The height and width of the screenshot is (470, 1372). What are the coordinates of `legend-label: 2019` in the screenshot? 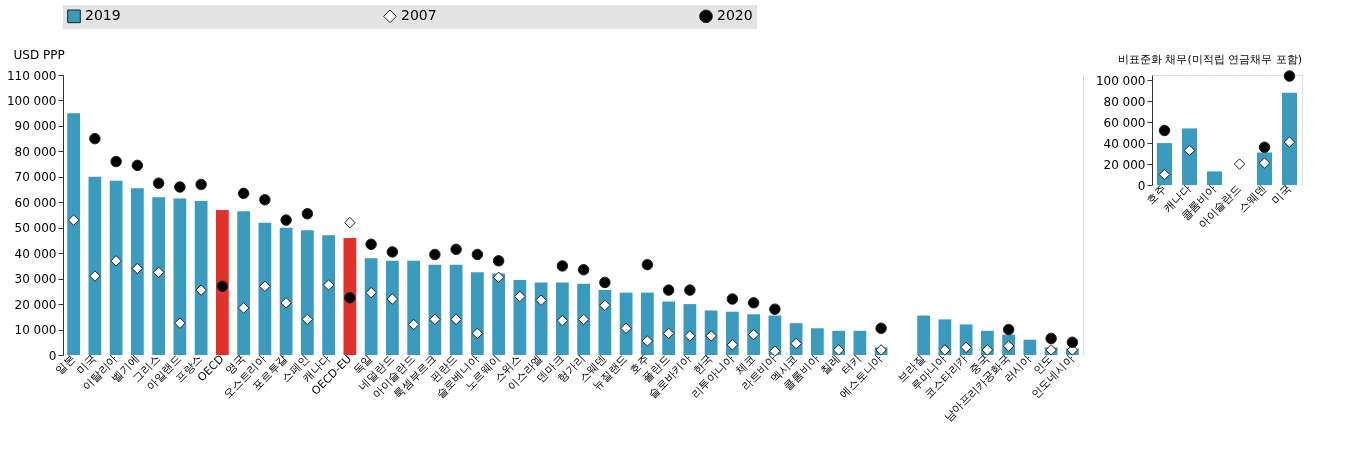 It's located at (103, 15).